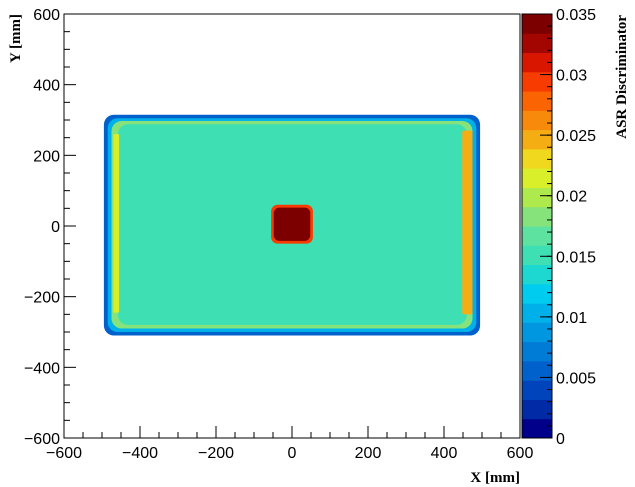 This screenshot has width=635, height=487. I want to click on colorbar-frame, so click(537, 226).